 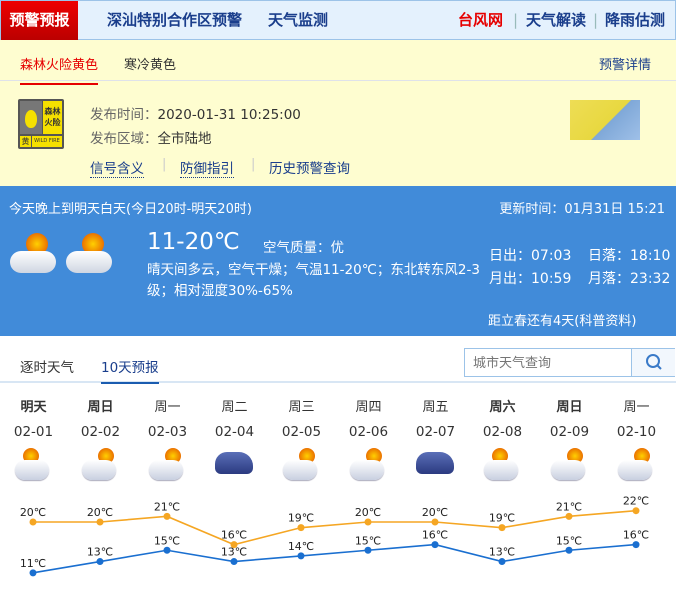 I want to click on nav-warning-forecast: 预警预报, so click(x=39, y=20).